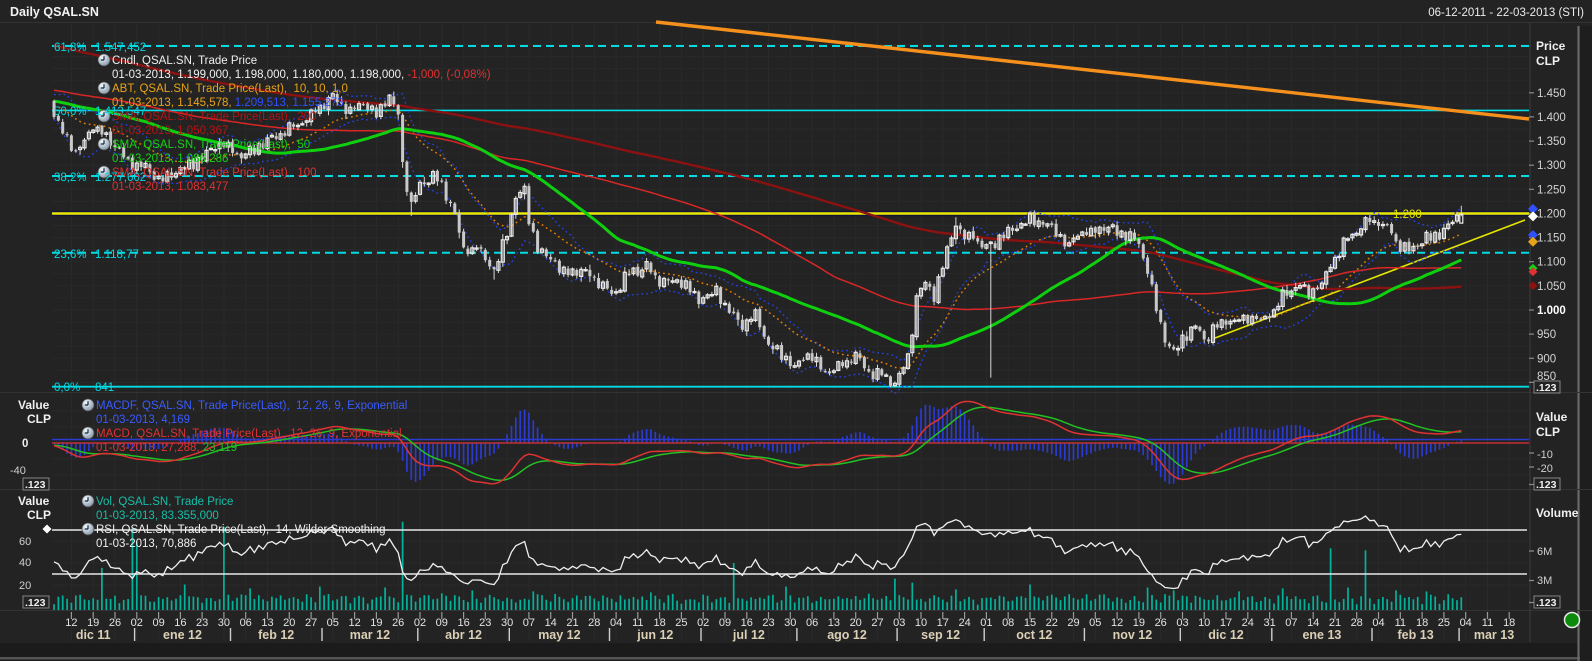 This screenshot has height=661, width=1592. What do you see at coordinates (1008, 623) in the screenshot?
I see `svg-text: 08` at bounding box center [1008, 623].